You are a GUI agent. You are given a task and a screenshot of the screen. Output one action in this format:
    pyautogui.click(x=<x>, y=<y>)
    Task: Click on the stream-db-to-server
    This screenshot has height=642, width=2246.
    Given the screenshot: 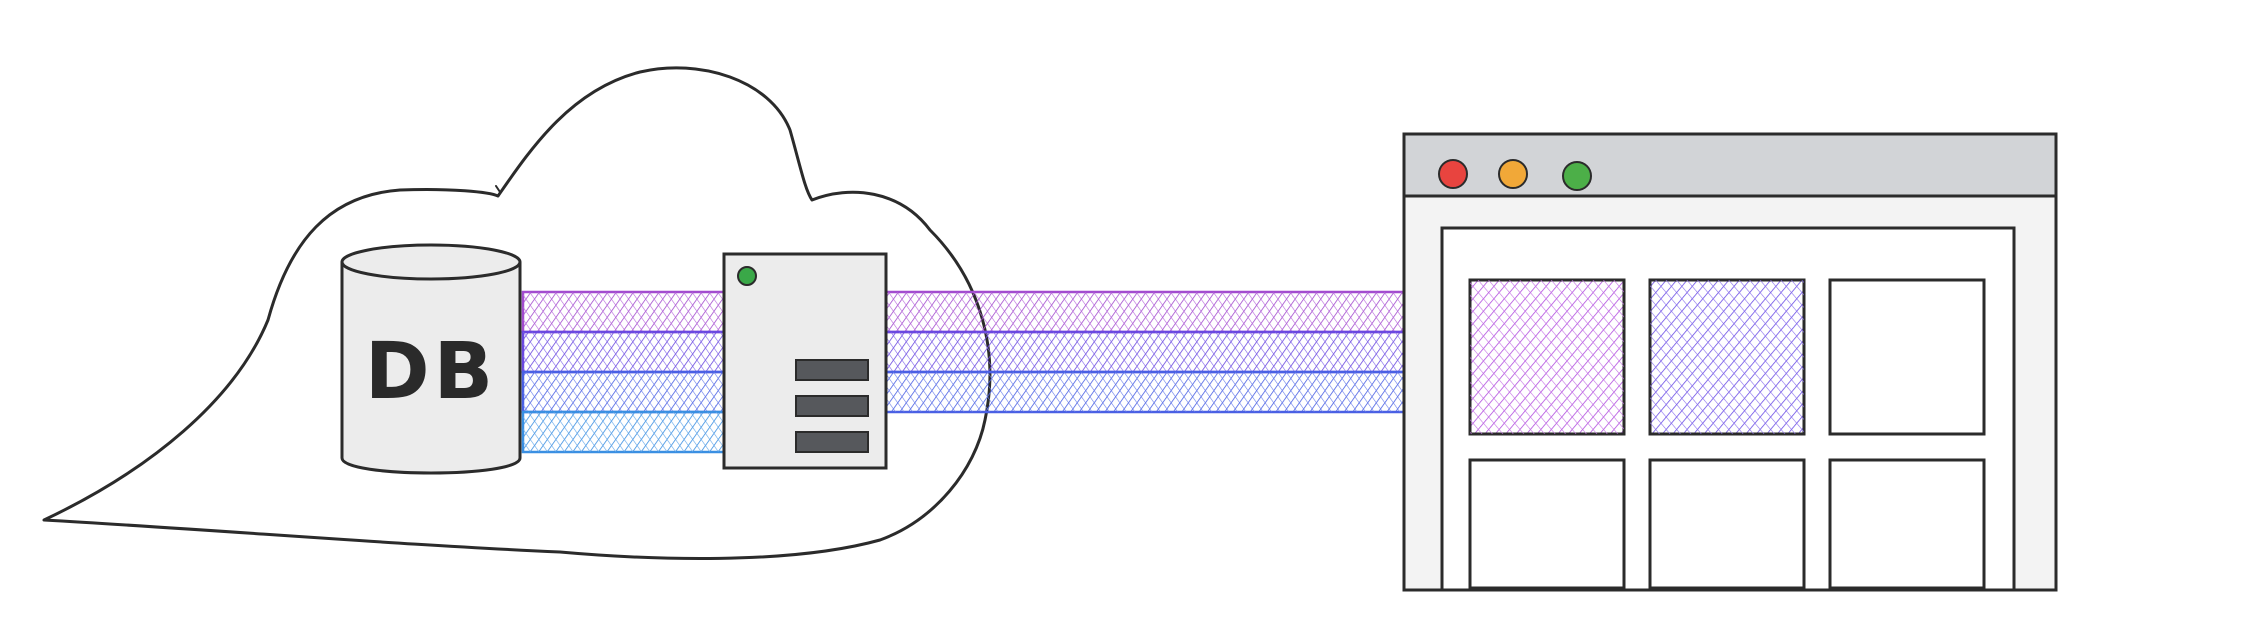 What is the action you would take?
    pyautogui.click(x=625, y=372)
    